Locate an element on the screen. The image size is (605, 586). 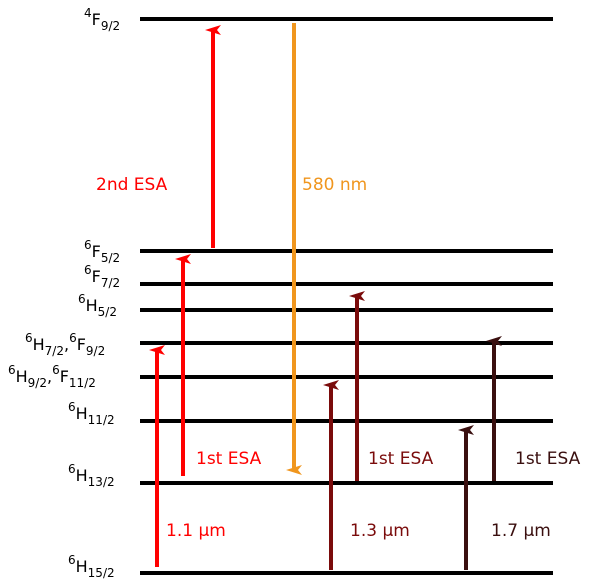
level-label-6F5_2: 6F5/2 is located at coordinates (102, 251).